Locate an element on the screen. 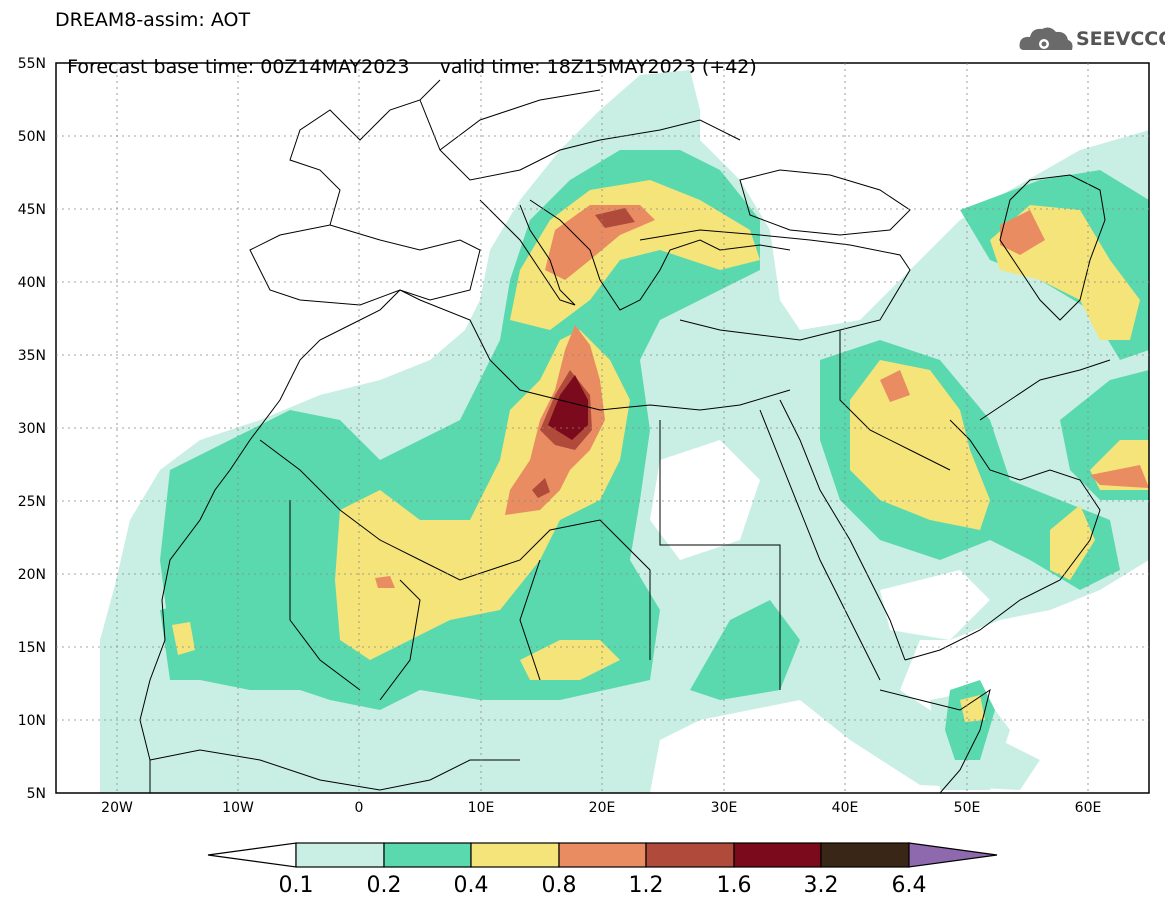 Image resolution: width=1165 pixels, height=905 pixels. coastline-iberia is located at coordinates (365, 265).